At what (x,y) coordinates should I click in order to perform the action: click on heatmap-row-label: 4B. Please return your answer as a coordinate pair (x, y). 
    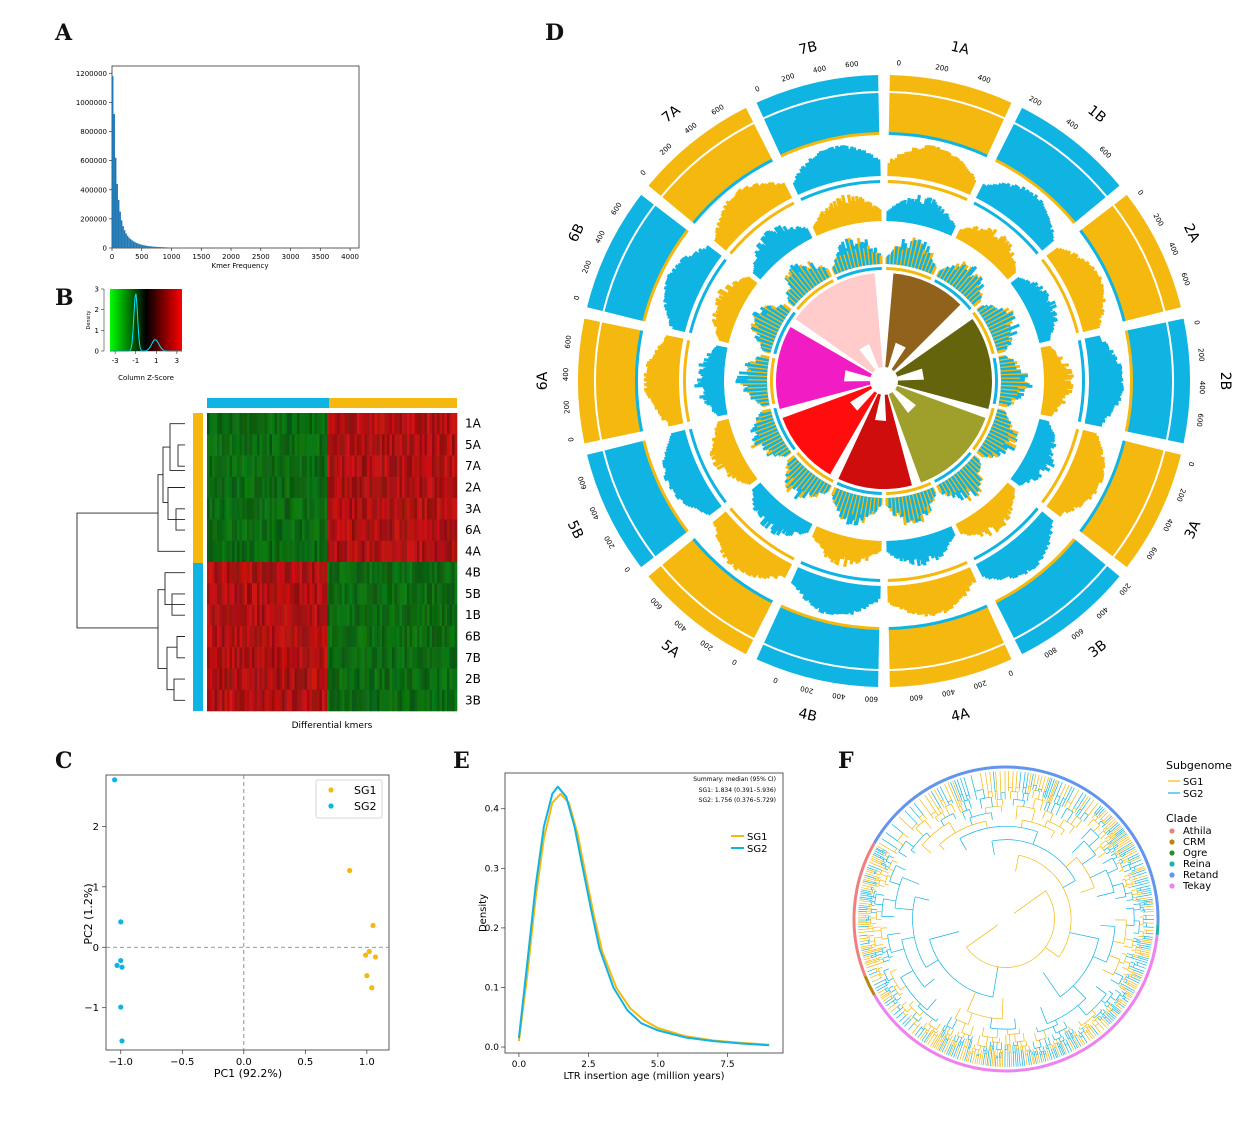
    Looking at the image, I should click on (473, 573).